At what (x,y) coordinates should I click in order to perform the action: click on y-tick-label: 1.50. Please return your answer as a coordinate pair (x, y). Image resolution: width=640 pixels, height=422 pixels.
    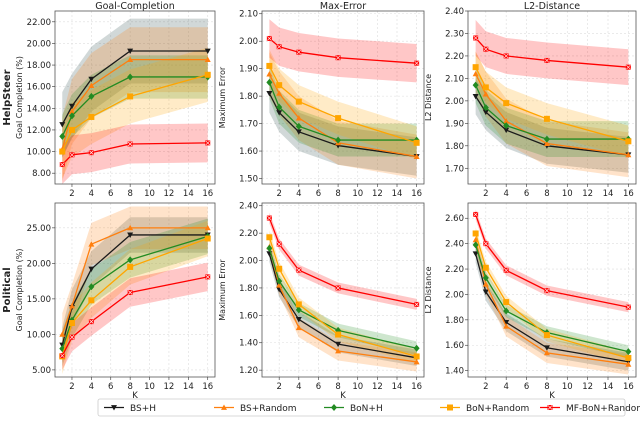
    Looking at the image, I should click on (248, 180).